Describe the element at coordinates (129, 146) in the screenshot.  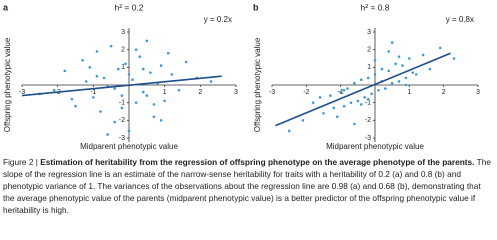
I see `x-axis-label: Midparent phenotypic value` at that location.